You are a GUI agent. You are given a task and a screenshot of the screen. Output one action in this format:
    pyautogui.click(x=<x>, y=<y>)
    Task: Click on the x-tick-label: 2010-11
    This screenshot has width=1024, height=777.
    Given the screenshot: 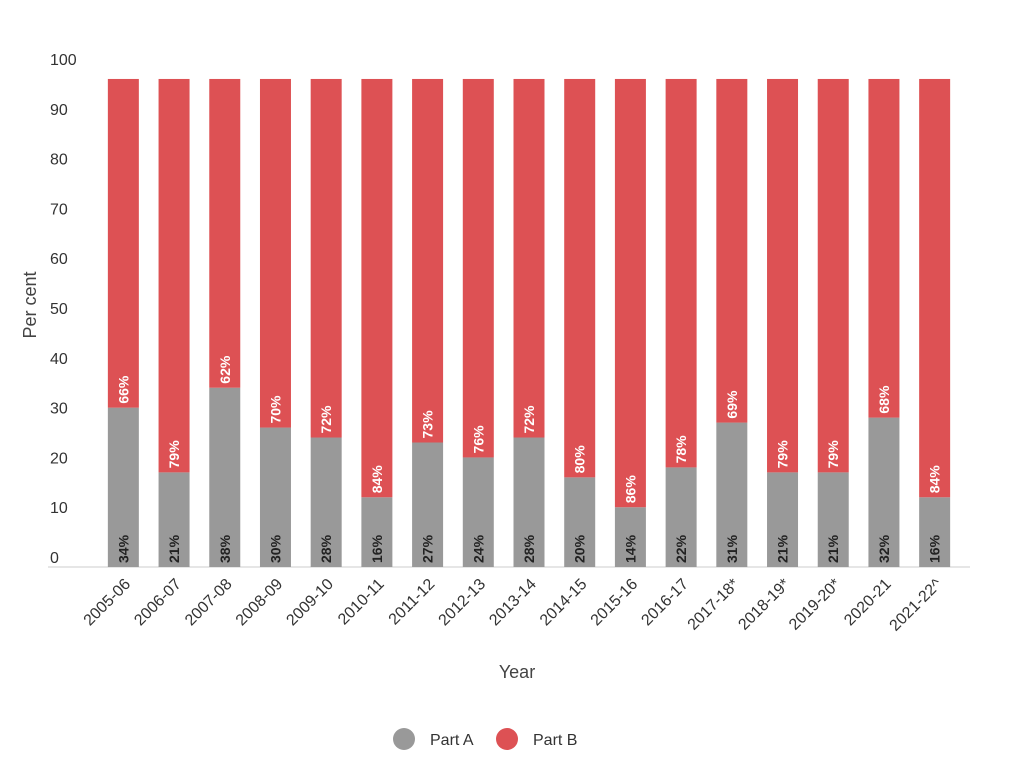 What is the action you would take?
    pyautogui.click(x=361, y=602)
    